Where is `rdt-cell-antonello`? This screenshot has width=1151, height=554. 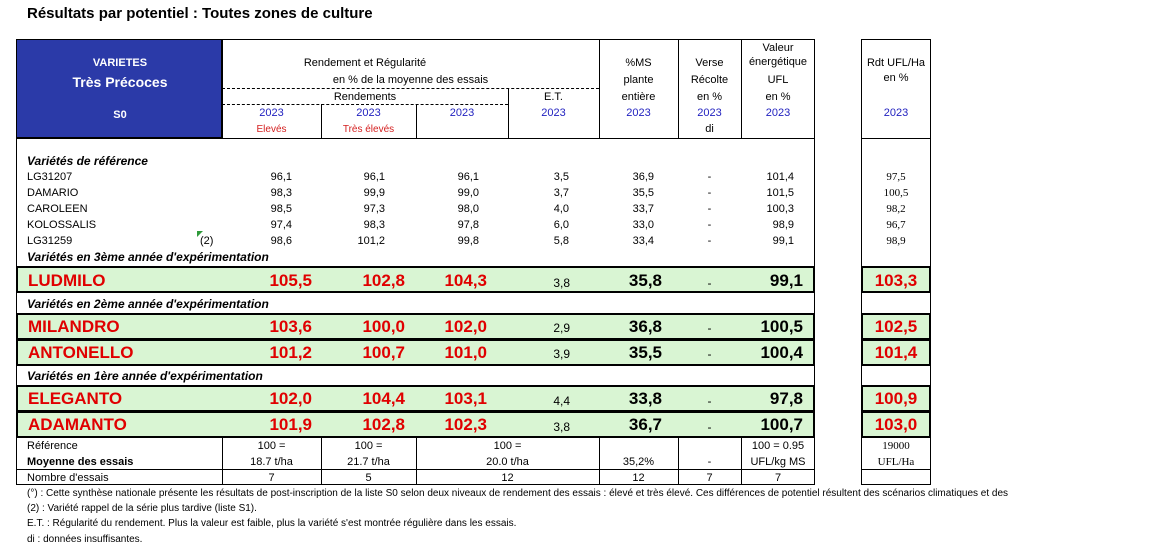
rdt-cell-antonello is located at coordinates (896, 352).